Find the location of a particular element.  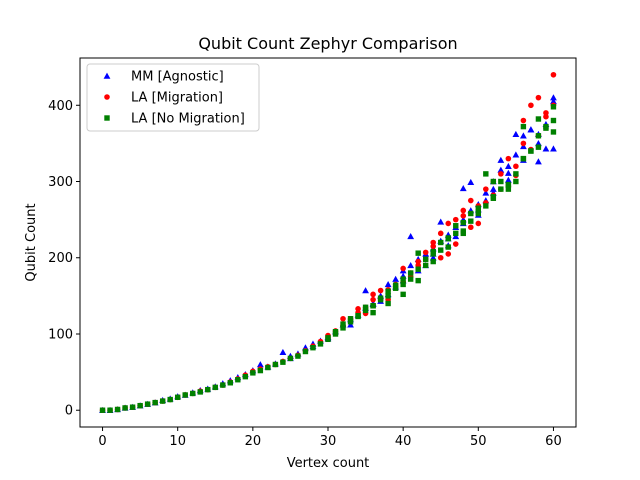

y-tick-label: 300 is located at coordinates (60, 182).